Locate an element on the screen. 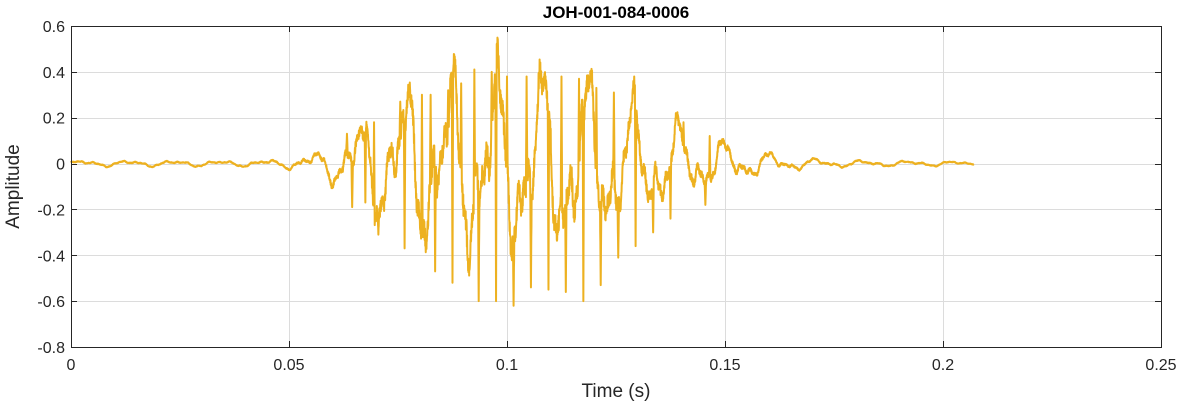 This screenshot has height=409, width=1182. y-tick-label: -0.6 is located at coordinates (51, 302).